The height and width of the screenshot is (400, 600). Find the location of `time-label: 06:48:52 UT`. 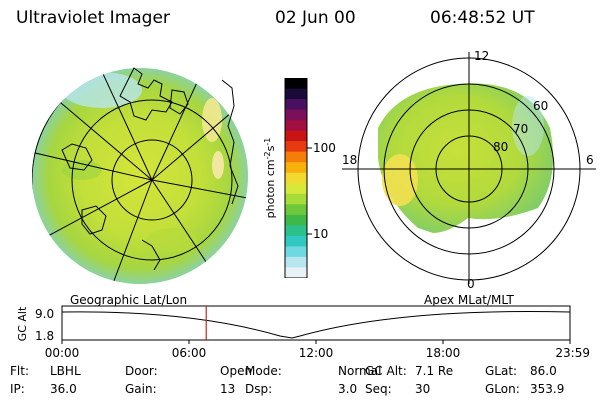

time-label: 06:48:52 UT is located at coordinates (482, 18).